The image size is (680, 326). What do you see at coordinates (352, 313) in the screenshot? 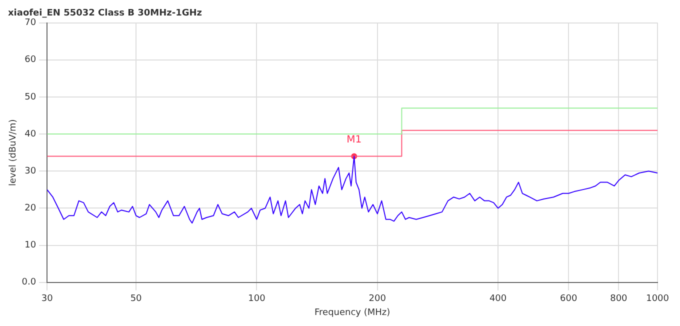
I see `x-axis-title: Frequency (MHz)` at bounding box center [352, 313].